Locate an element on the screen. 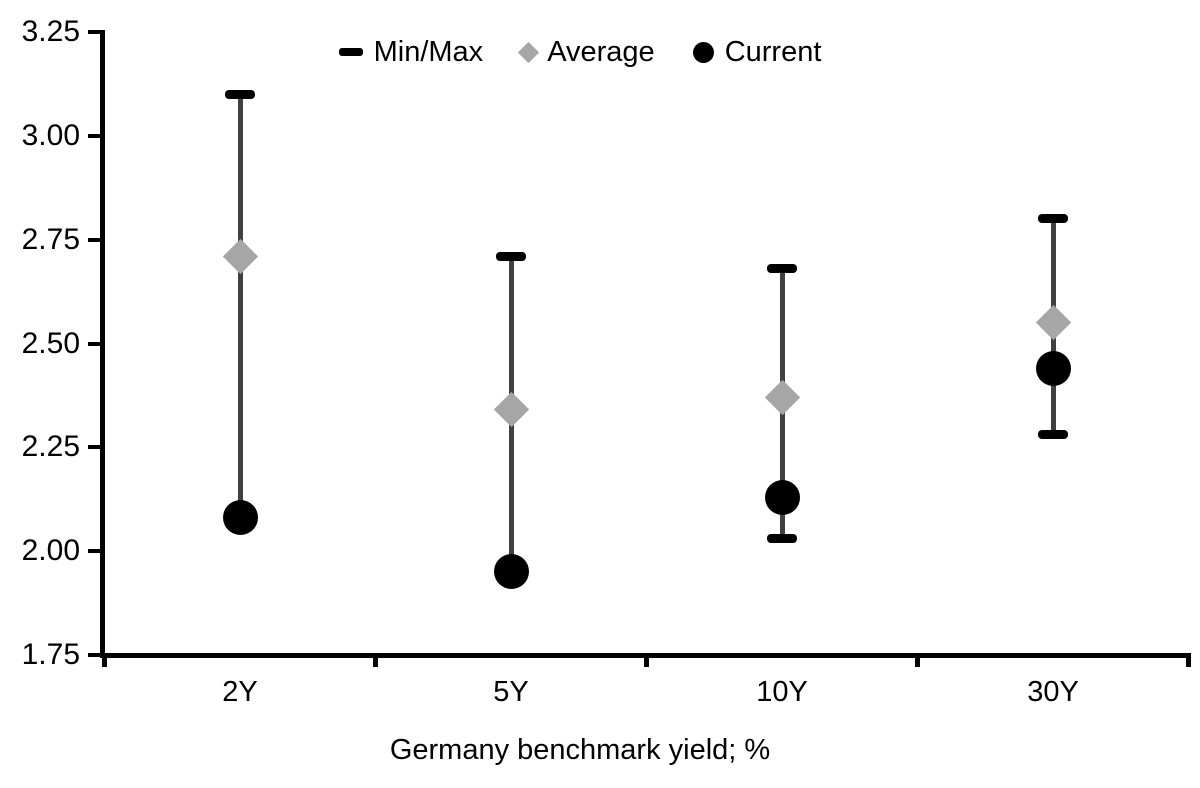 The height and width of the screenshot is (788, 1200). y-tick-label: 2.00 is located at coordinates (50, 551).